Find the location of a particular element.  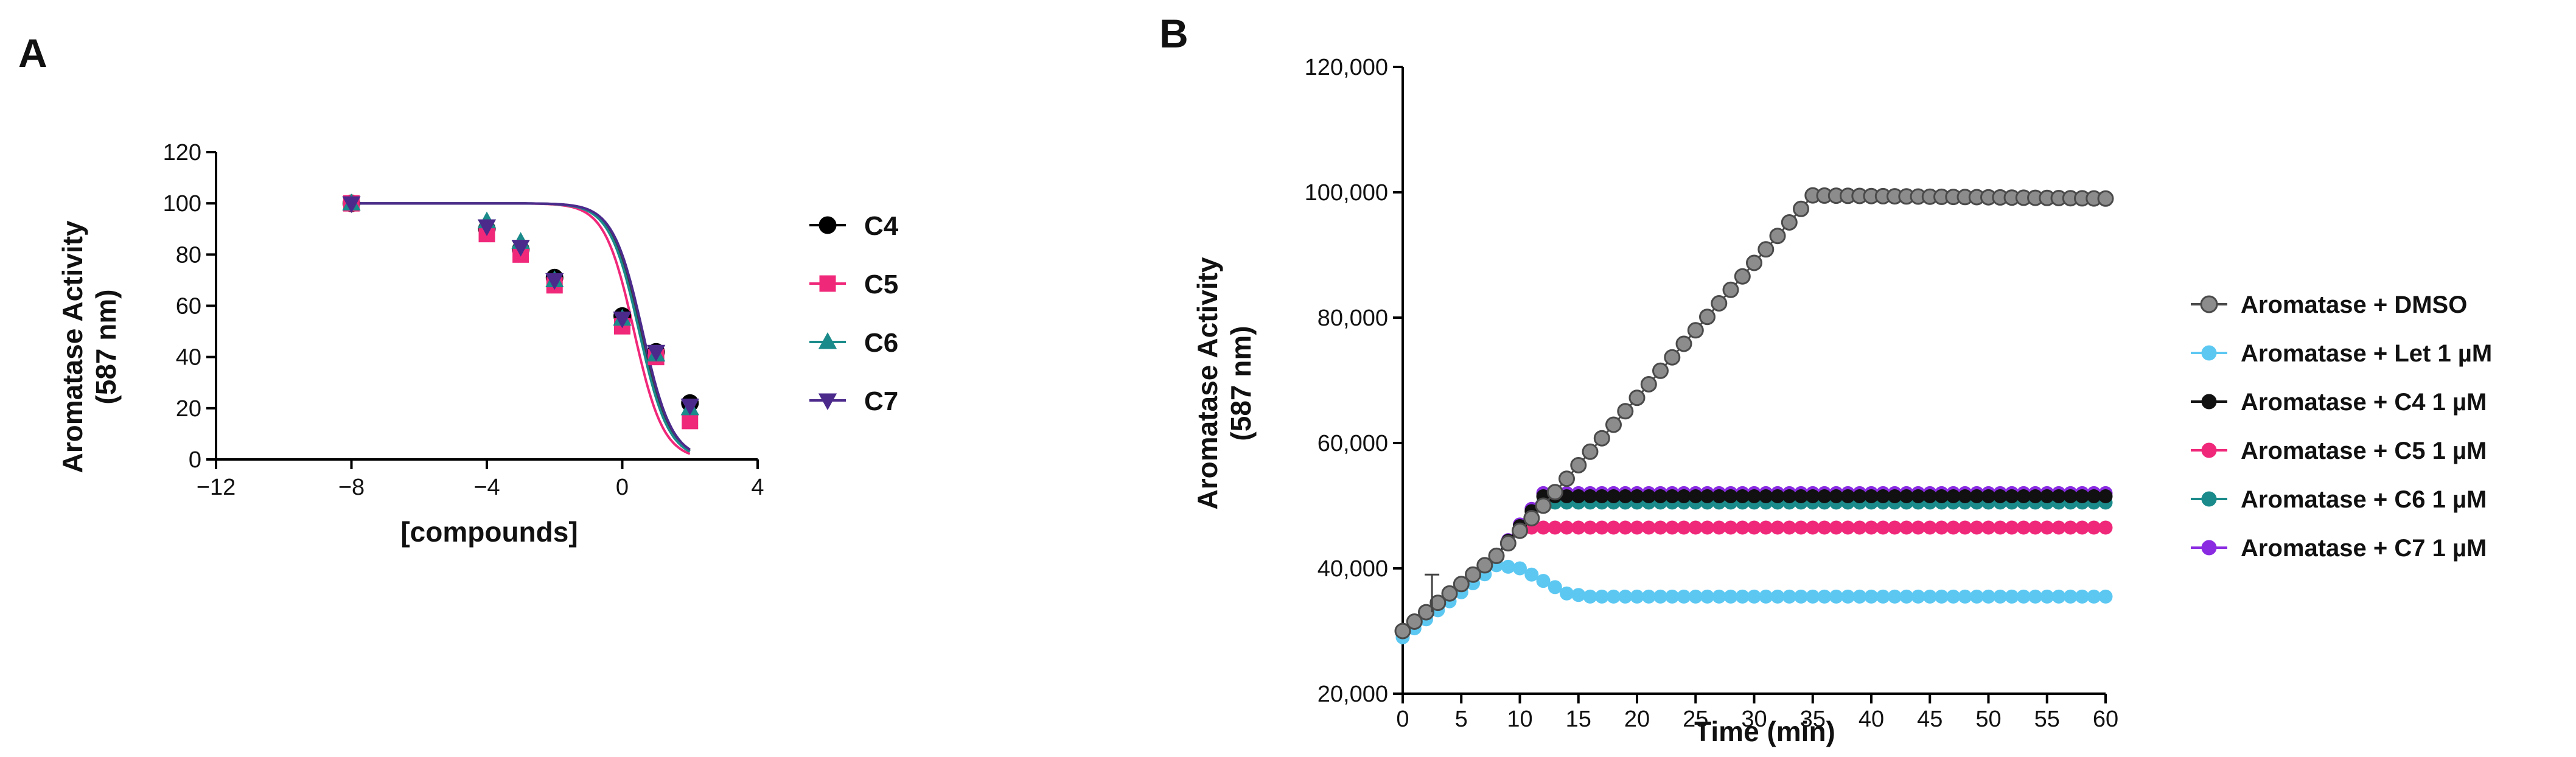

panel-b-legend-label: Aromatase + C7 1 µM is located at coordinates (2364, 548).